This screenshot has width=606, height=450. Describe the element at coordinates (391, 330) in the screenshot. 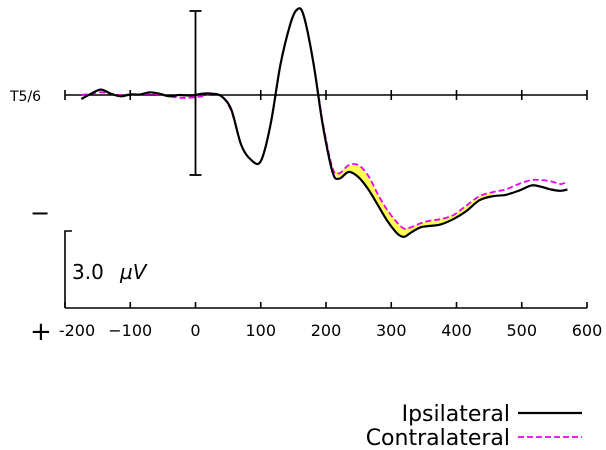

I see `x-tick-label: 300` at that location.